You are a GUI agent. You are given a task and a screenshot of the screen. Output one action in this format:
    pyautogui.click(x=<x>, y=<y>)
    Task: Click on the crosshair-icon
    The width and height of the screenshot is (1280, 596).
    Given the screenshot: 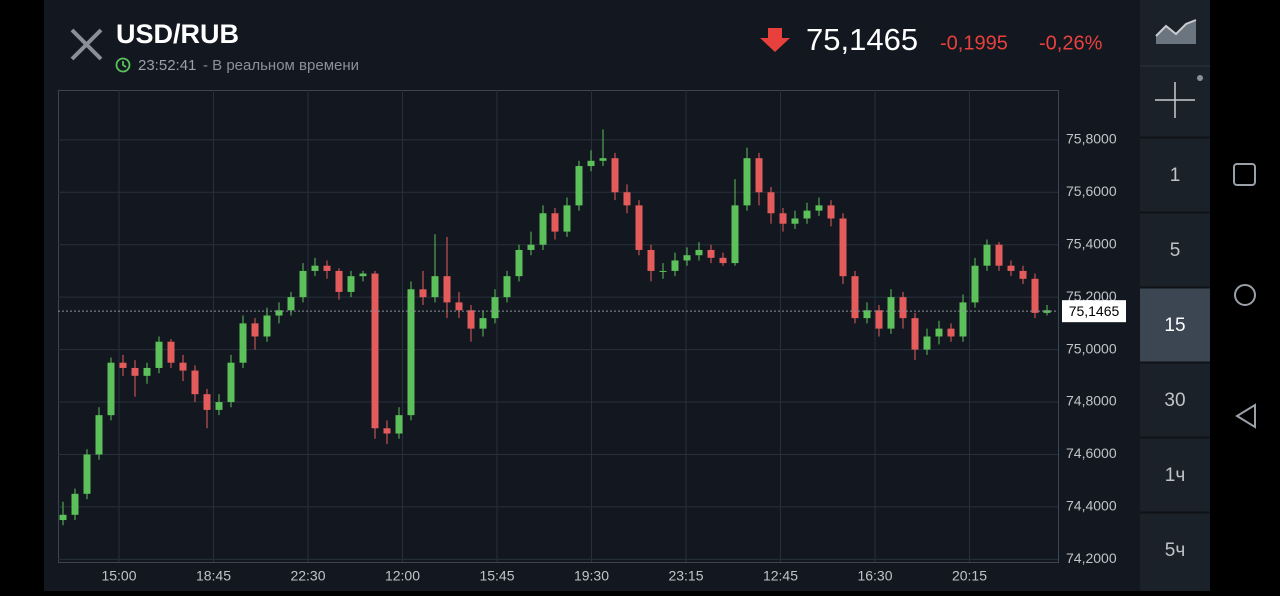 What is the action you would take?
    pyautogui.click(x=1179, y=96)
    